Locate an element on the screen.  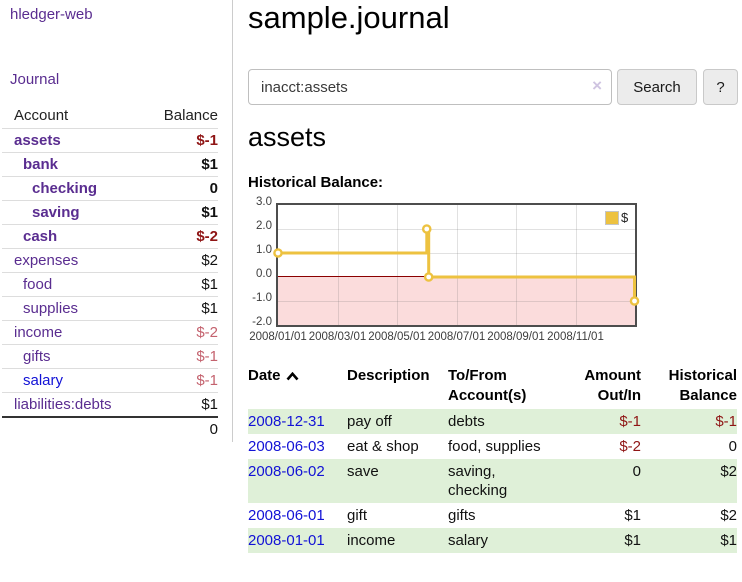
date-link: 2008-06-02 is located at coordinates (286, 471).